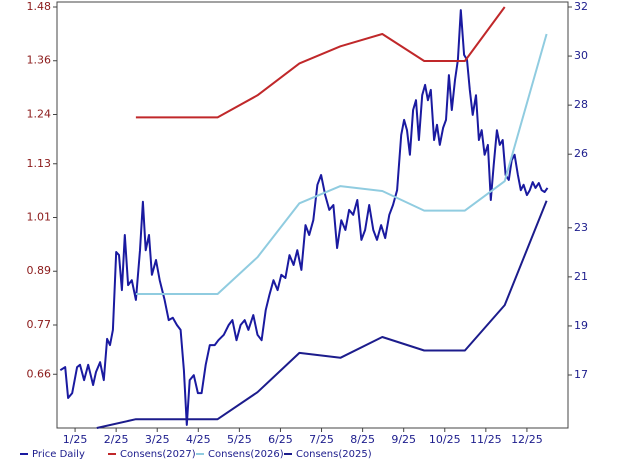  What do you see at coordinates (321, 439) in the screenshot?
I see `x-tick-label: 7/25` at bounding box center [321, 439].